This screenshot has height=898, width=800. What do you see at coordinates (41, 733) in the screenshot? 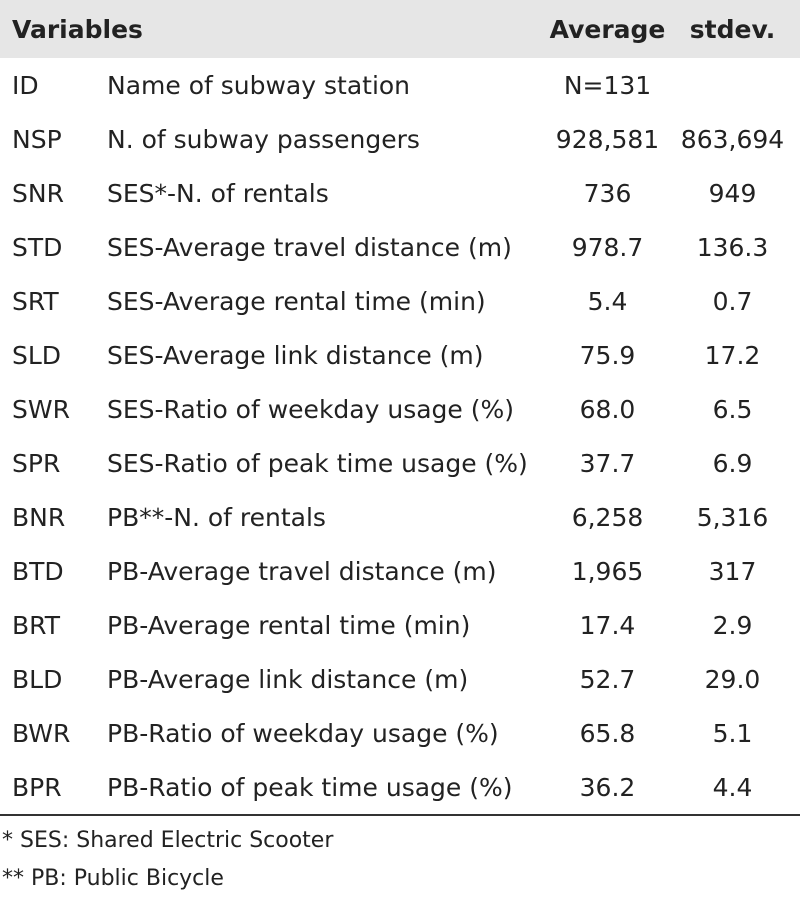
I see `table-cell: BWR` at bounding box center [41, 733].